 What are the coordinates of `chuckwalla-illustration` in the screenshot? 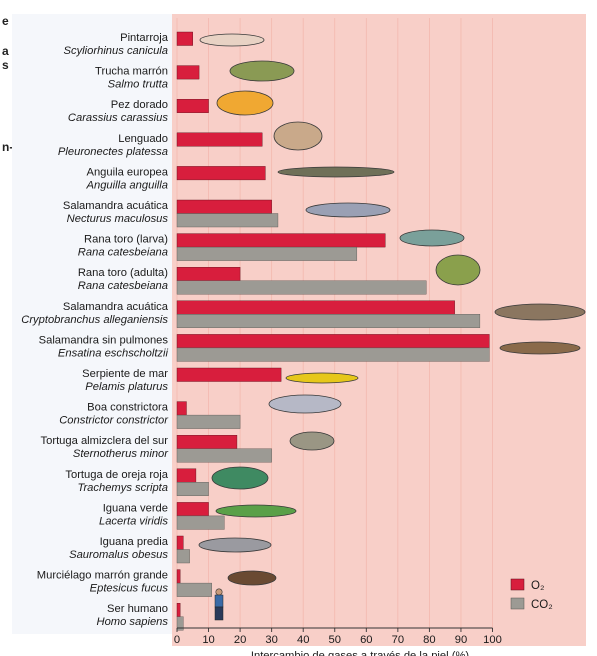 It's located at (235, 545).